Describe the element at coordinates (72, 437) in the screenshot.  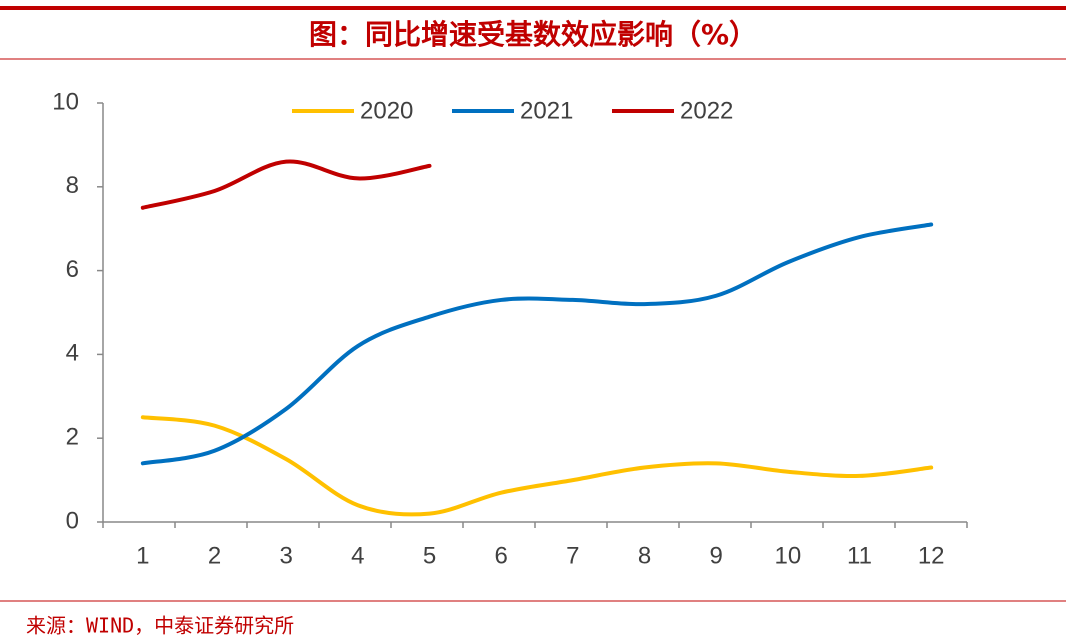
I see `y-tick-label: 2` at that location.